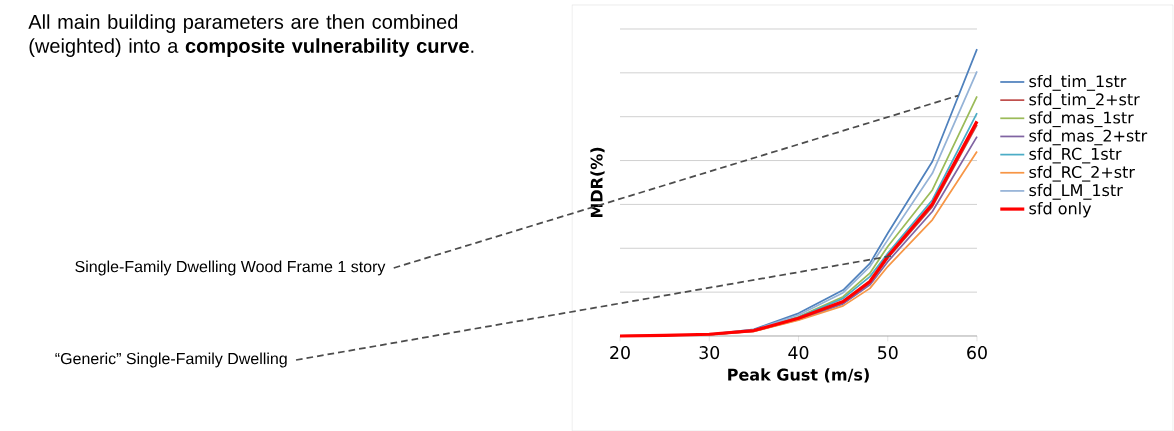 This screenshot has height=431, width=1174. What do you see at coordinates (888, 353) in the screenshot?
I see `x-tick-label: 50` at bounding box center [888, 353].